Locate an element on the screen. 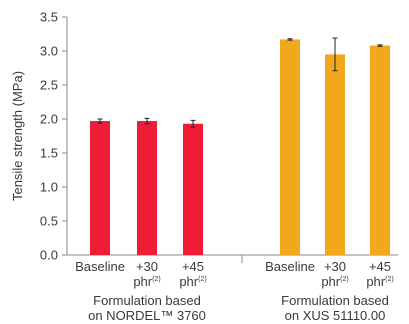 The width and height of the screenshot is (409, 324). y-tick-label: 2.0 is located at coordinates (49, 119).